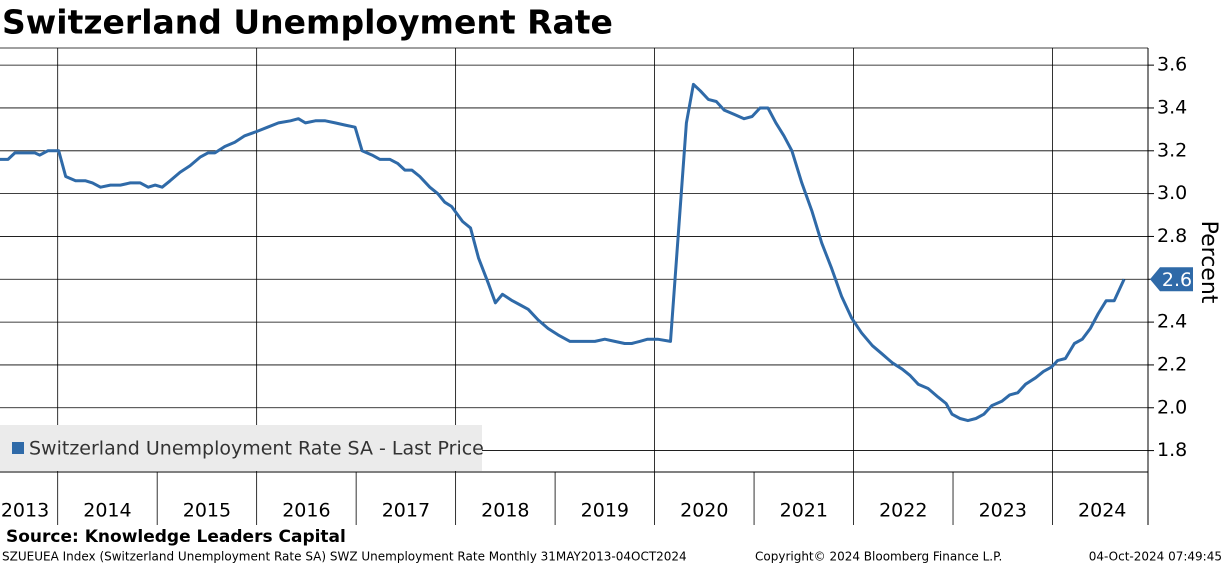 The height and width of the screenshot is (566, 1224). What do you see at coordinates (804, 511) in the screenshot?
I see `x-tick-label: 2021` at bounding box center [804, 511].